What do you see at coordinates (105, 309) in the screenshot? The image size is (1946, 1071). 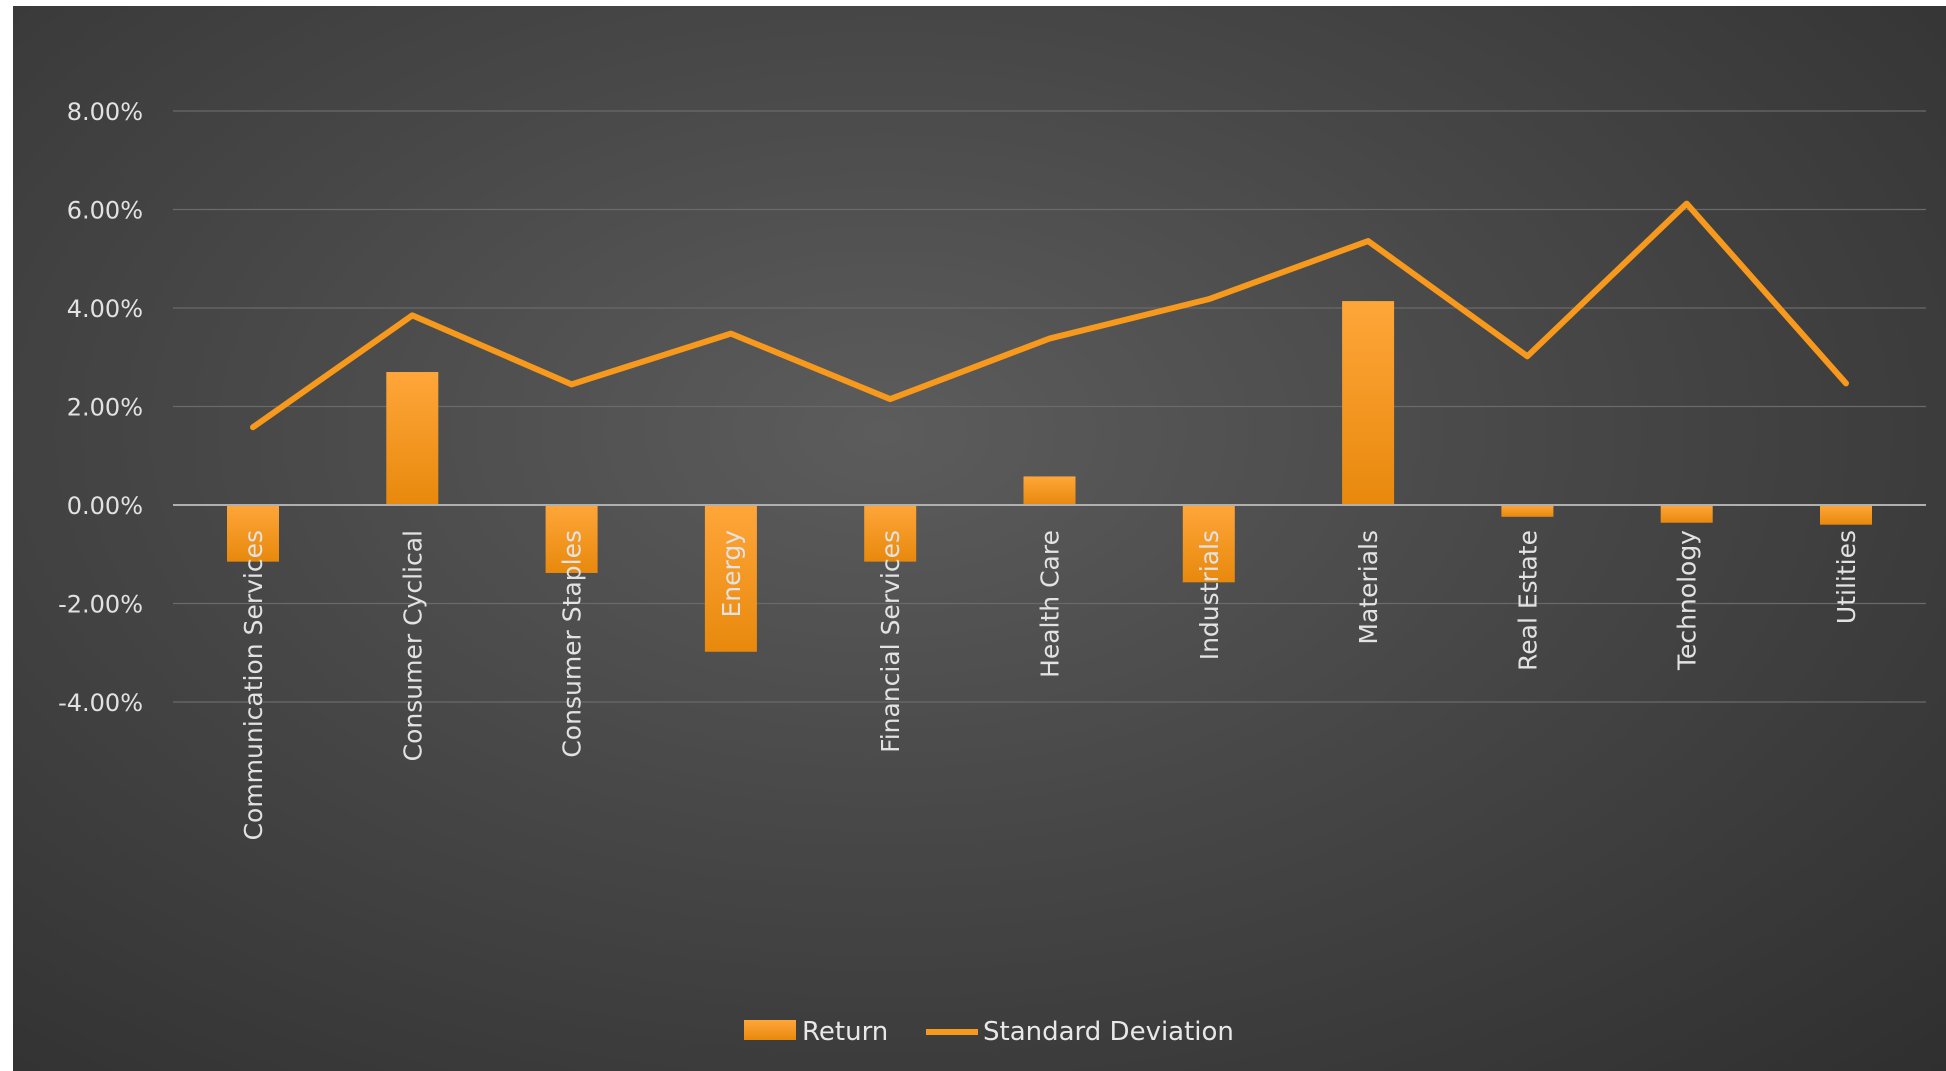 I see `y-tick-label: 4.00%` at bounding box center [105, 309].